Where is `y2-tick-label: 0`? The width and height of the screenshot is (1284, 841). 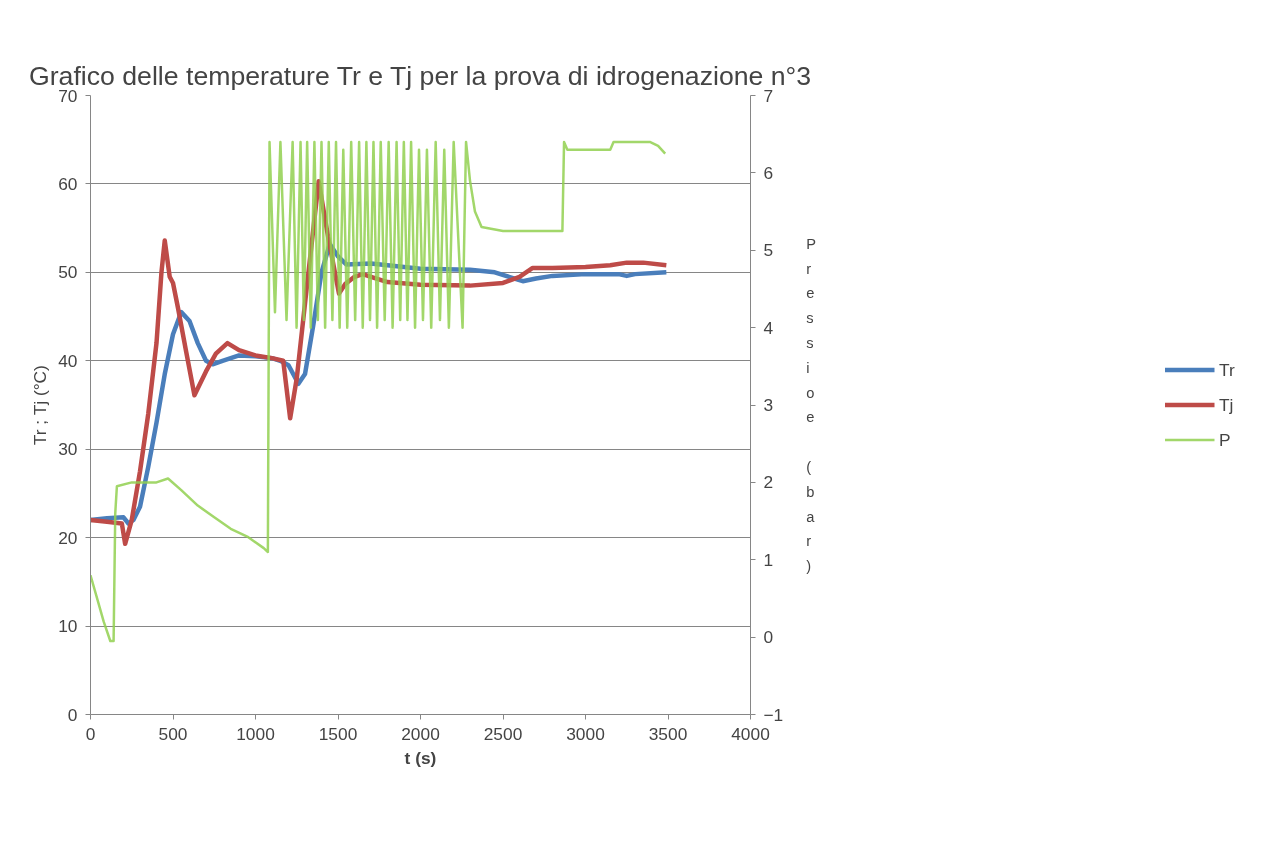
y2-tick-label: 0 is located at coordinates (768, 637).